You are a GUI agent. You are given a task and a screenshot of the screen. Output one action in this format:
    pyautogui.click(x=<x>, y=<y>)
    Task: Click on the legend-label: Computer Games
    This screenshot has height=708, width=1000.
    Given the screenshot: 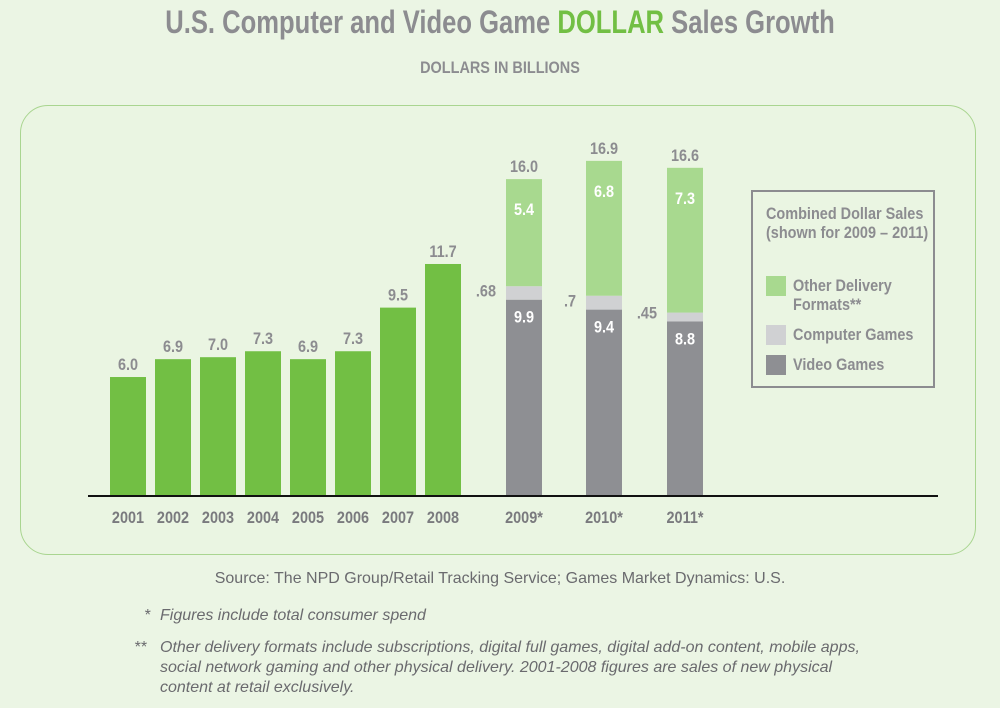 What is the action you would take?
    pyautogui.click(x=853, y=334)
    